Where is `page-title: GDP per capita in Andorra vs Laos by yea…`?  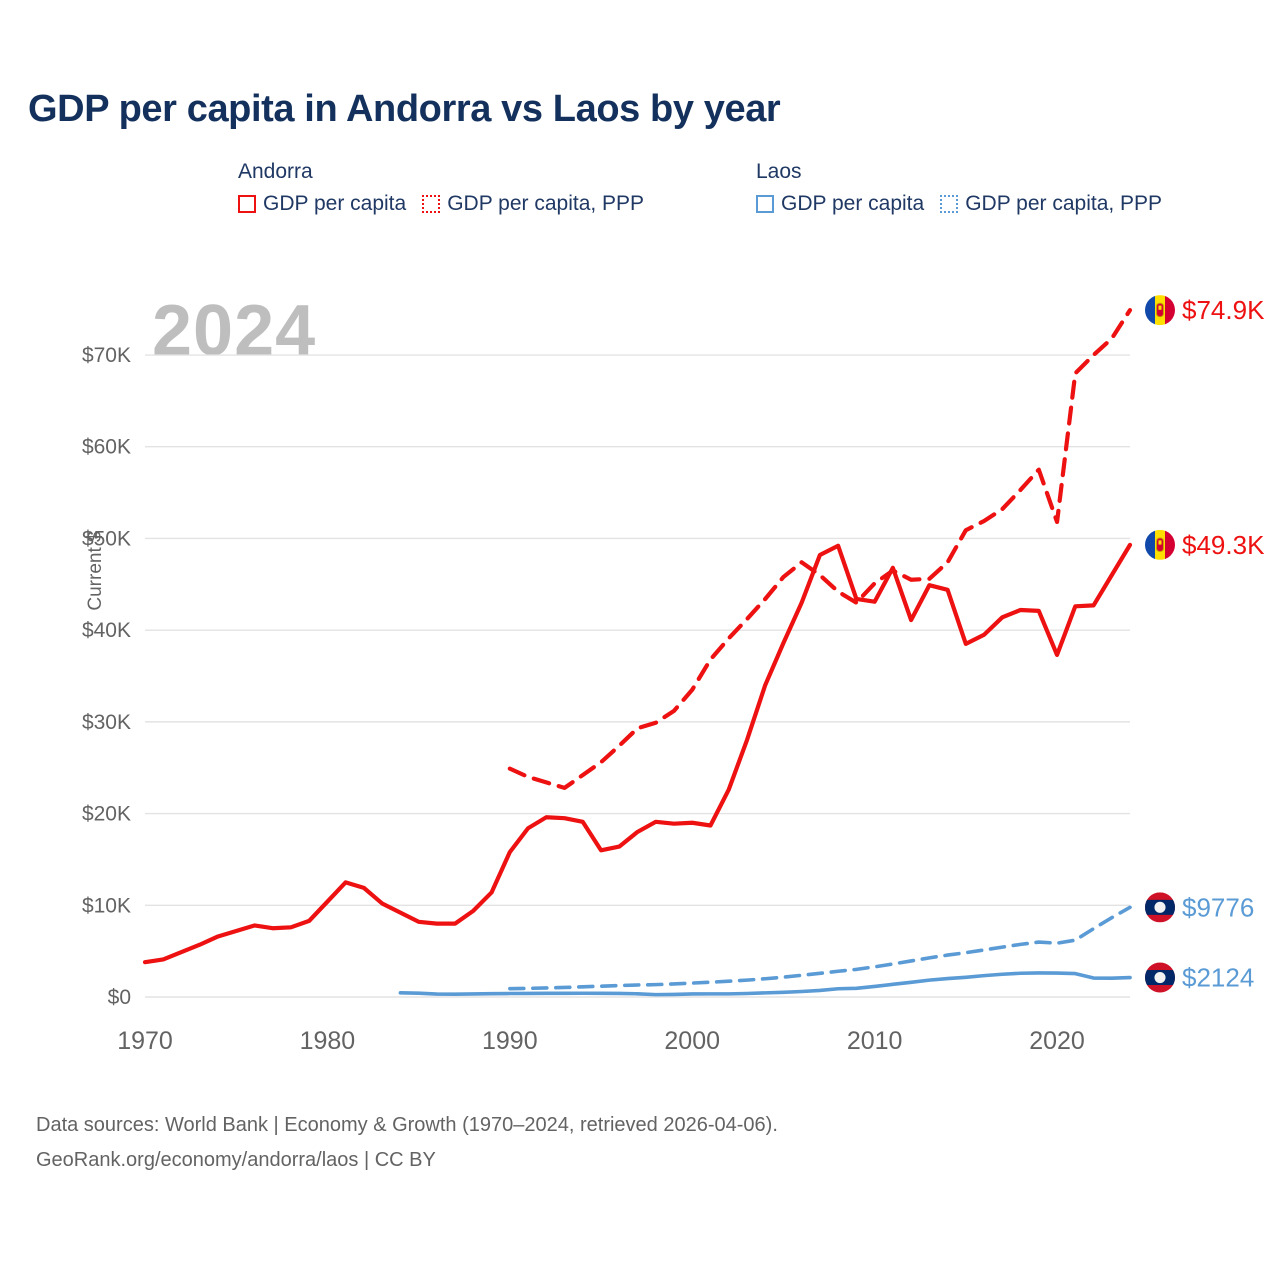 page-title: GDP per capita in Andorra vs Laos by yea… is located at coordinates (404, 109).